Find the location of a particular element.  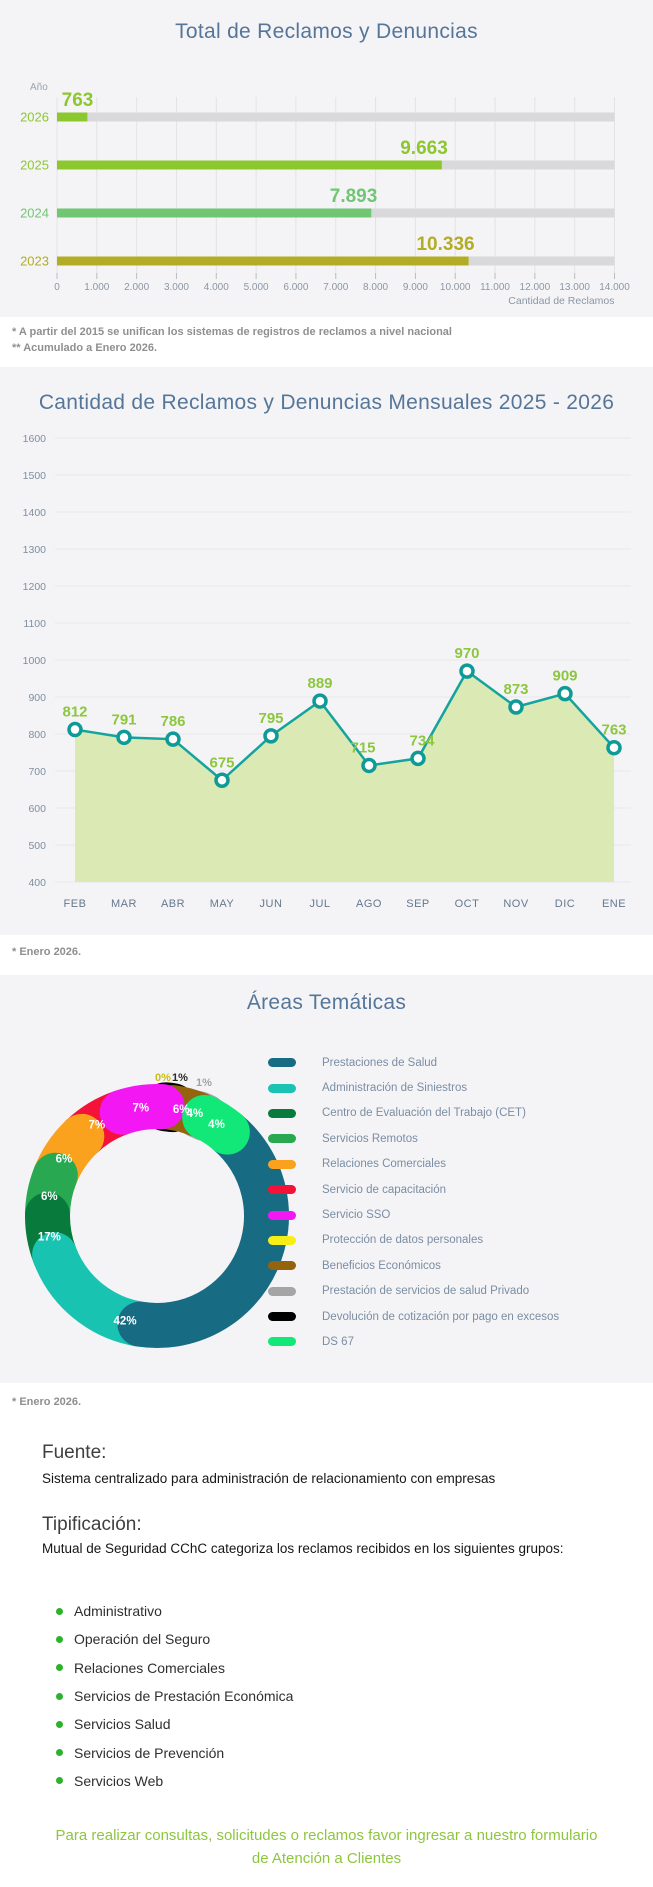

bar-tick-label: 4.000 is located at coordinates (216, 287).